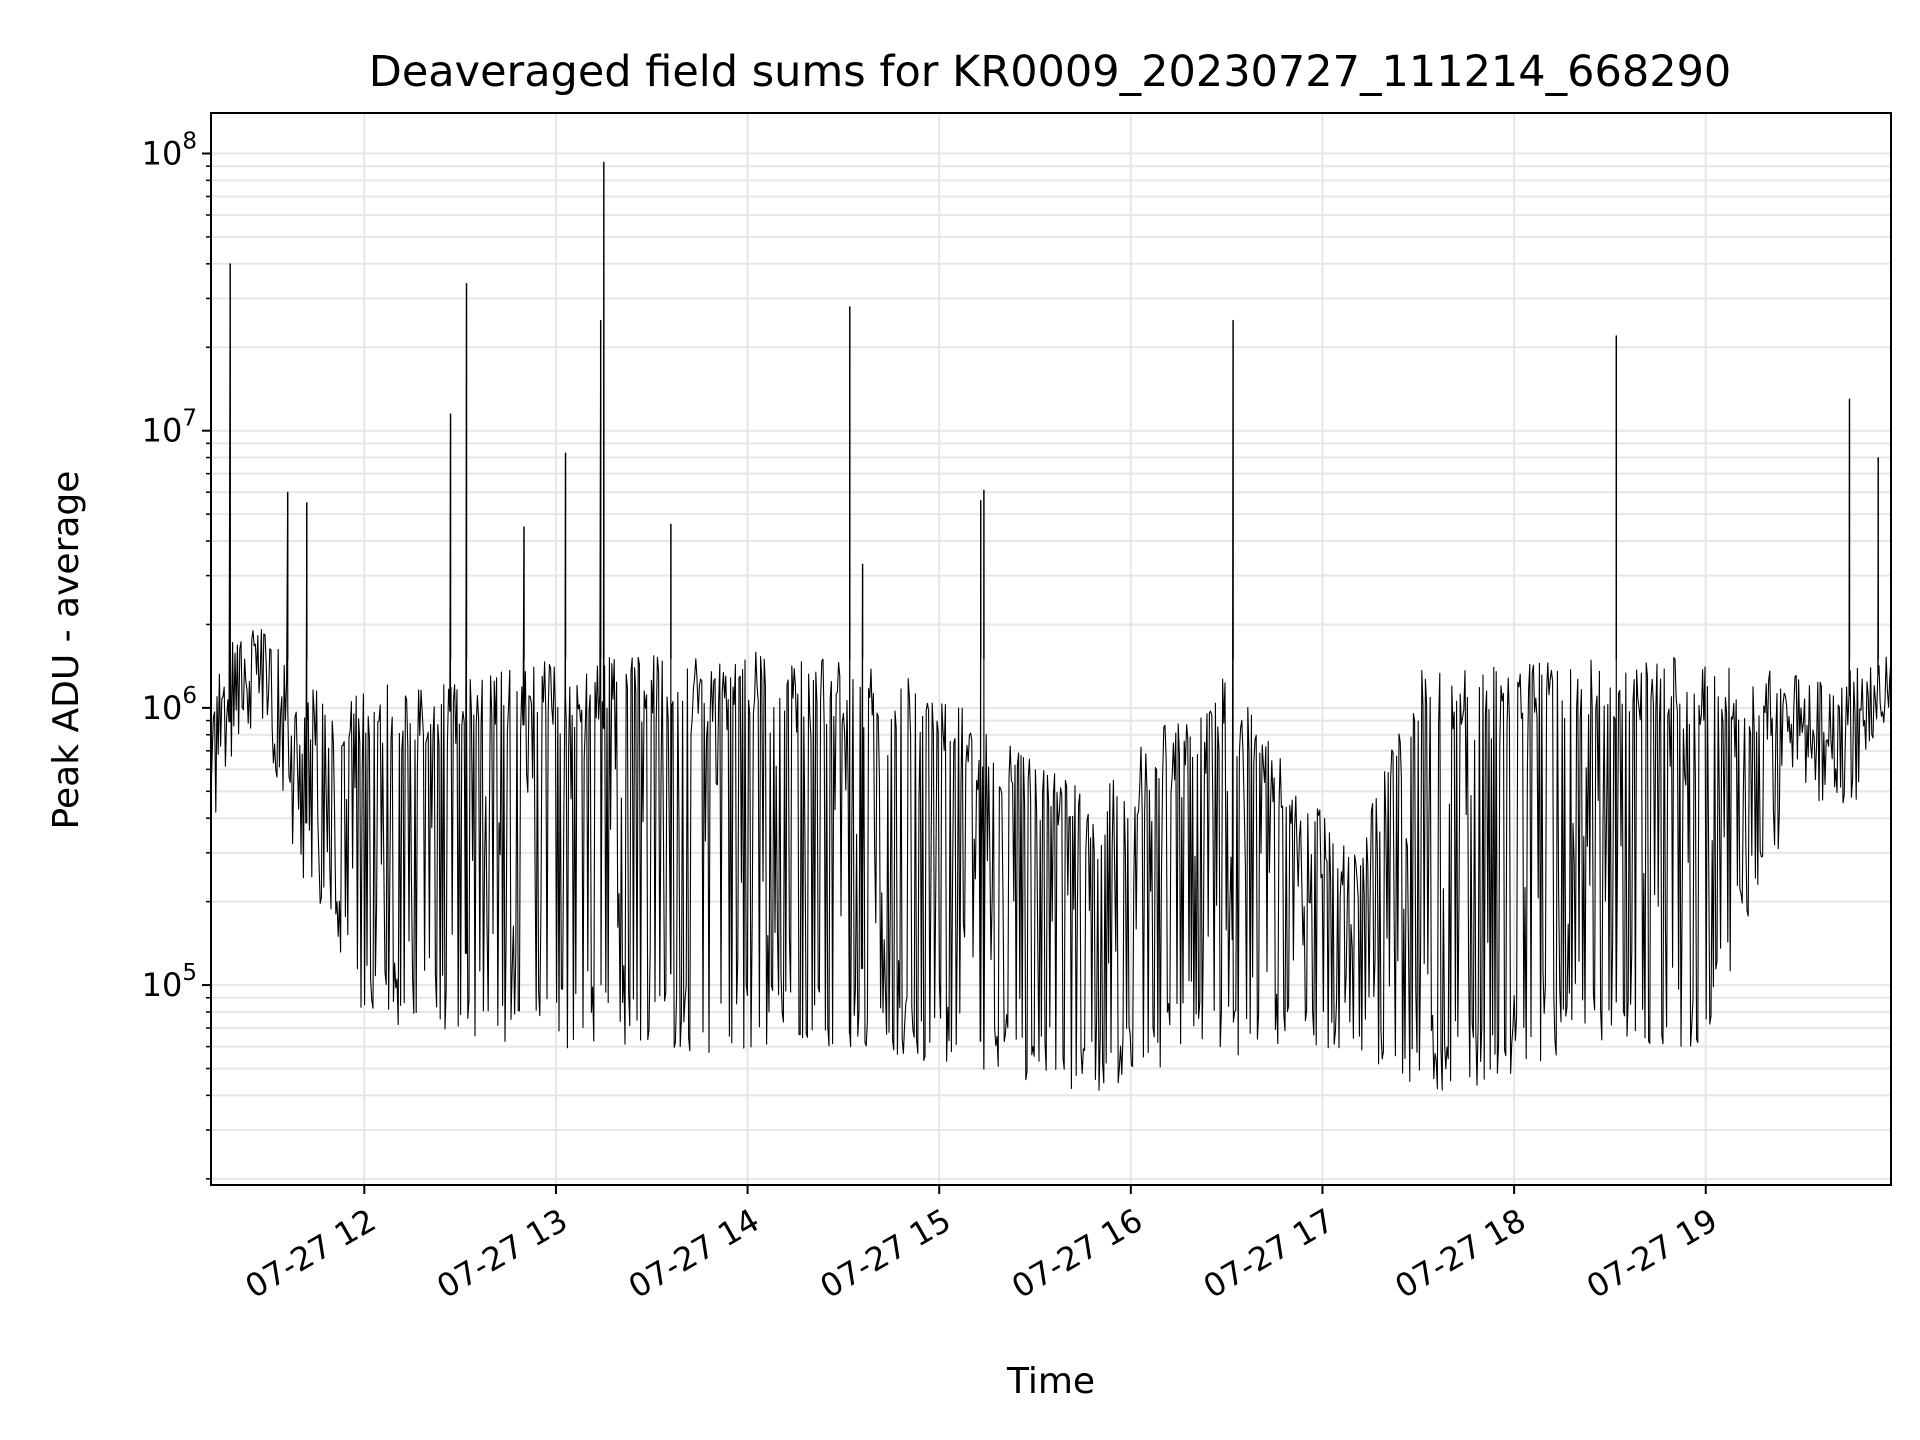 Image resolution: width=1920 pixels, height=1440 pixels. What do you see at coordinates (169, 982) in the screenshot?
I see `y-tick-label: 10⁵` at bounding box center [169, 982].